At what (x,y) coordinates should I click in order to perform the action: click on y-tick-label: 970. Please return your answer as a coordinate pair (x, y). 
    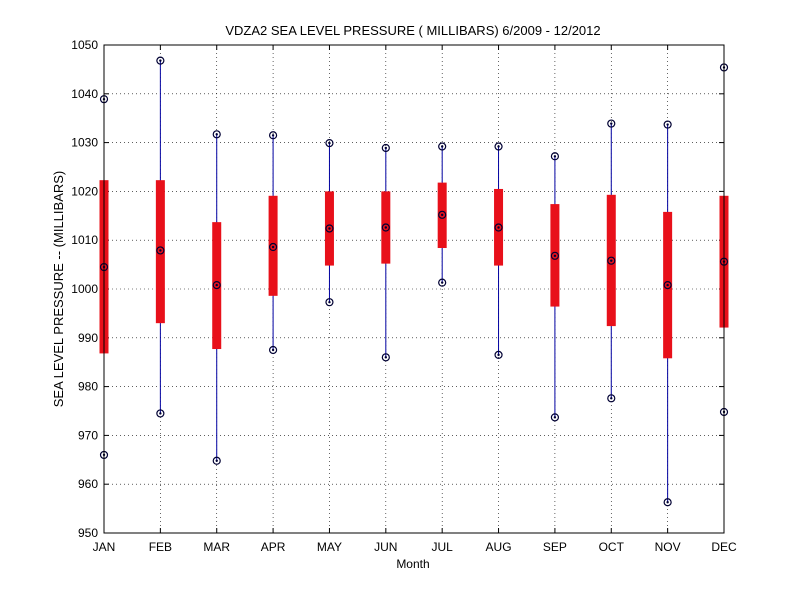
    Looking at the image, I should click on (88, 435).